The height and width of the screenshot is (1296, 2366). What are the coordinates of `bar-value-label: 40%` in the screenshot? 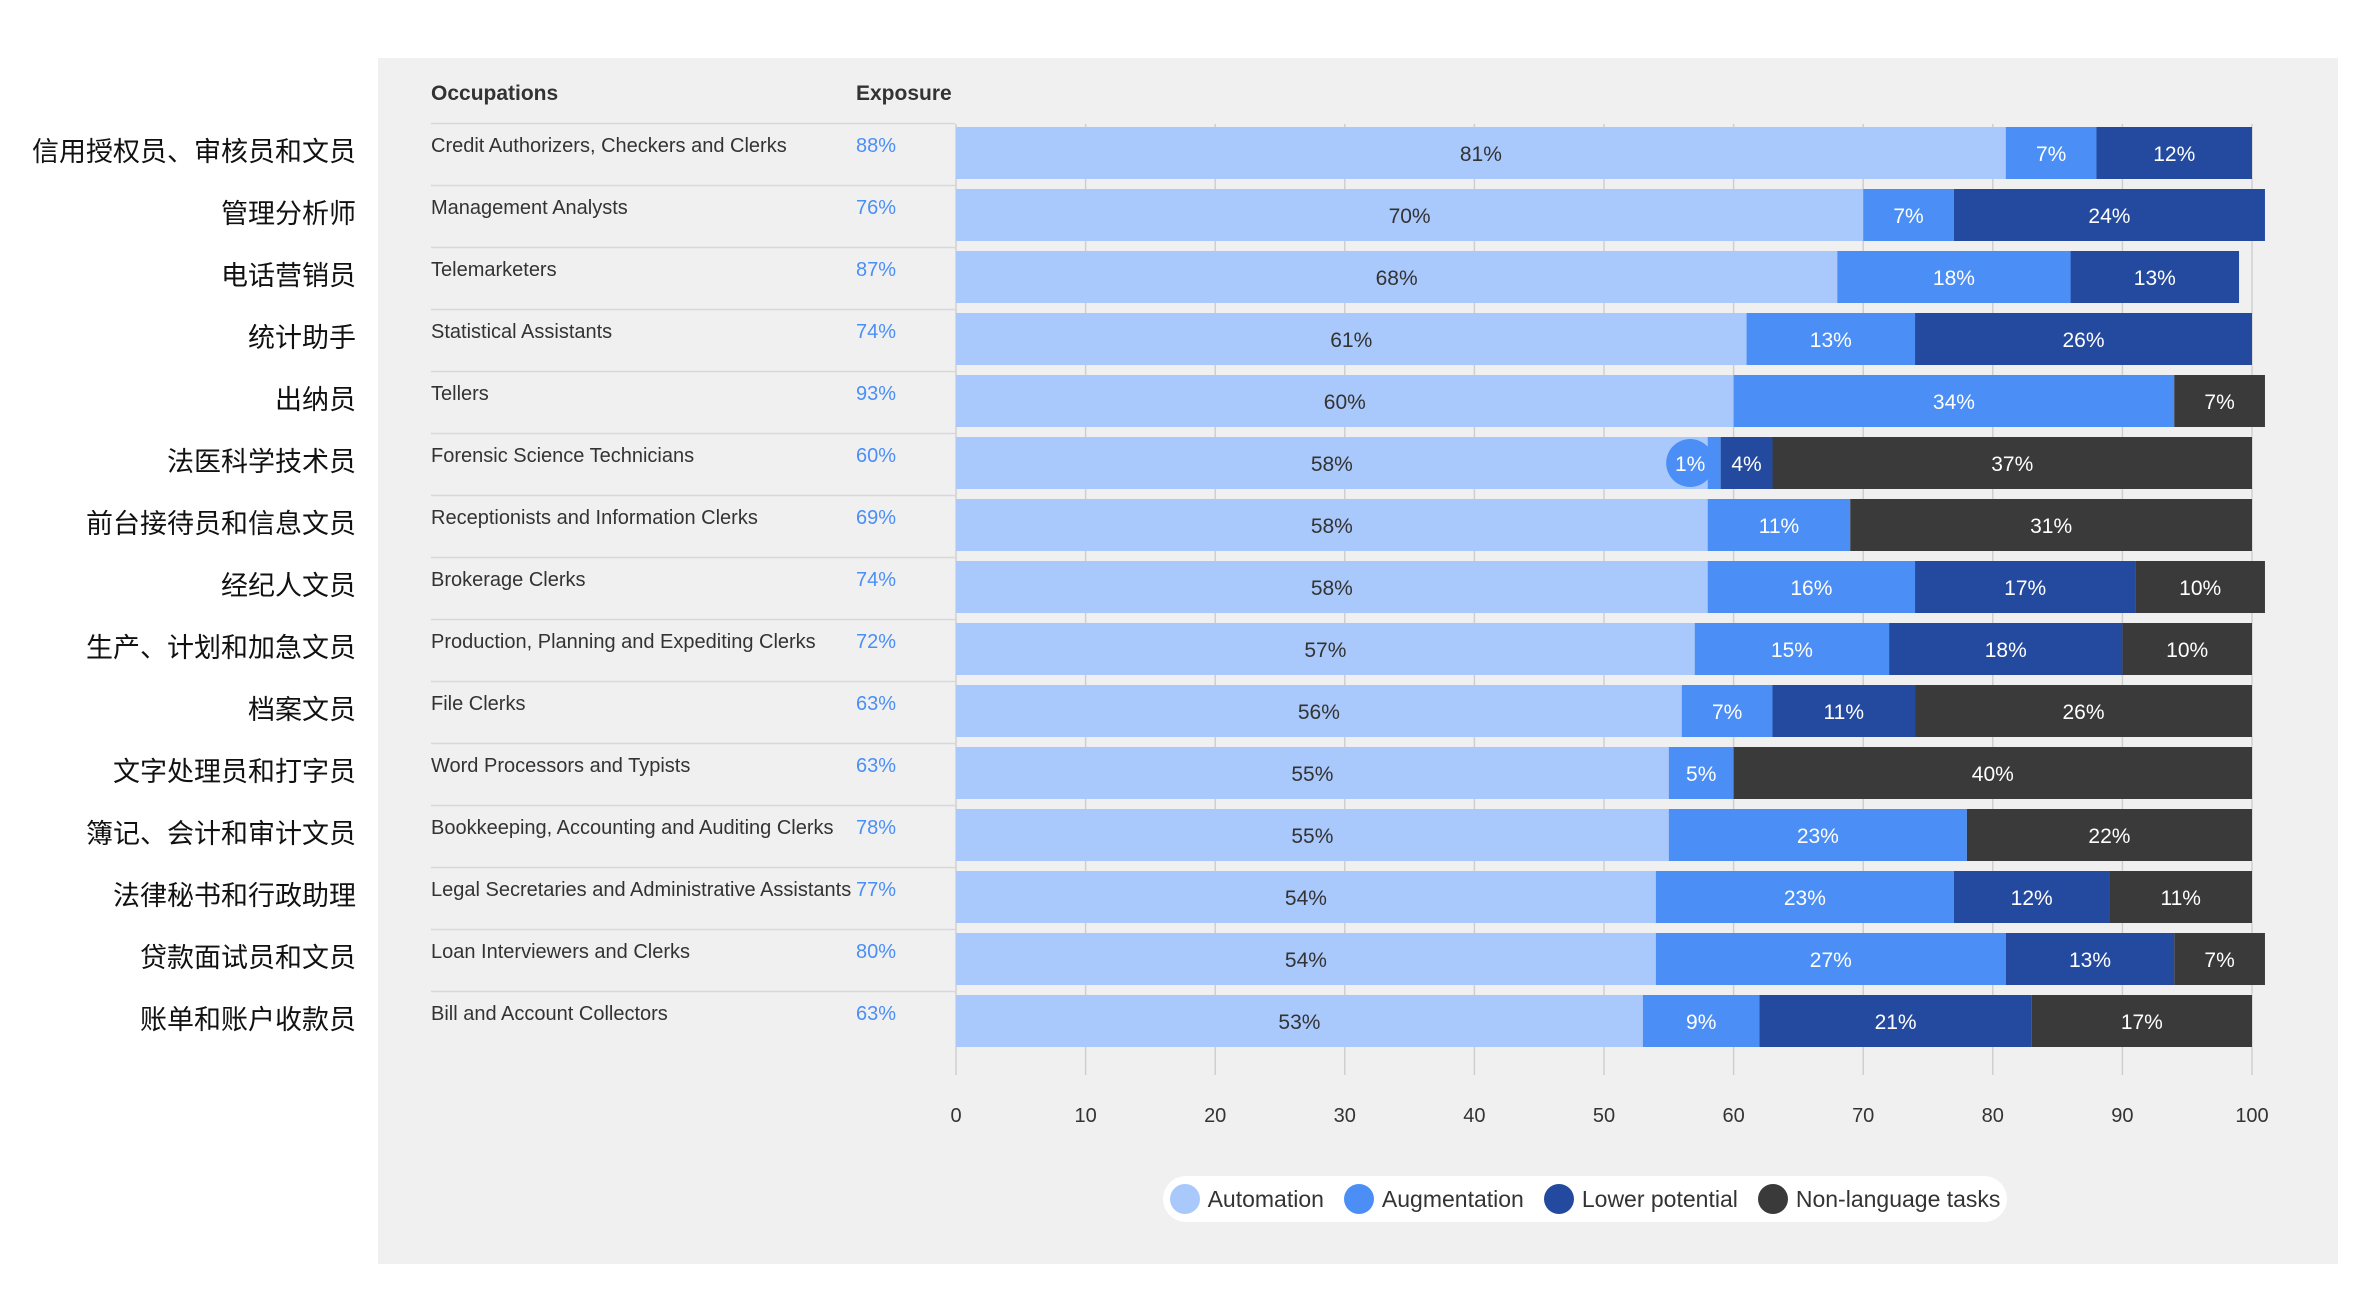 It's located at (1993, 774).